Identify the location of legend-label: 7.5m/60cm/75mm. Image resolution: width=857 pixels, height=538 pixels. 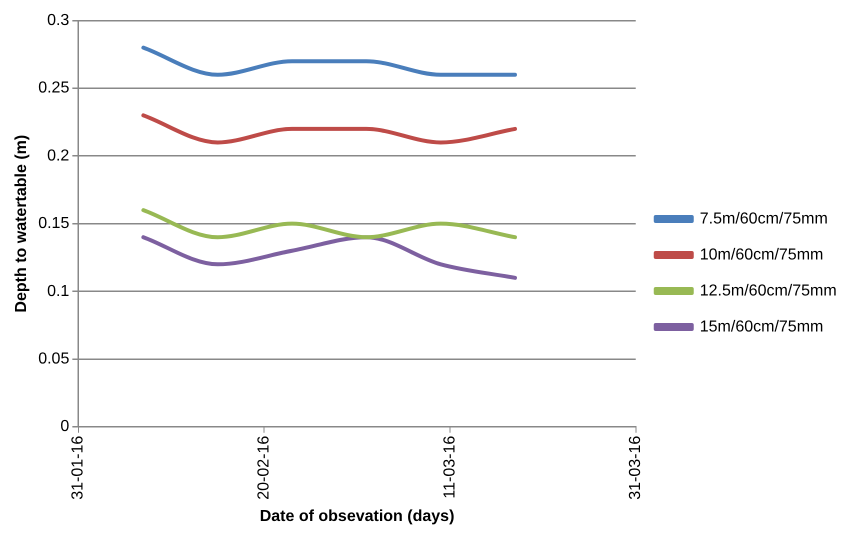
(764, 219).